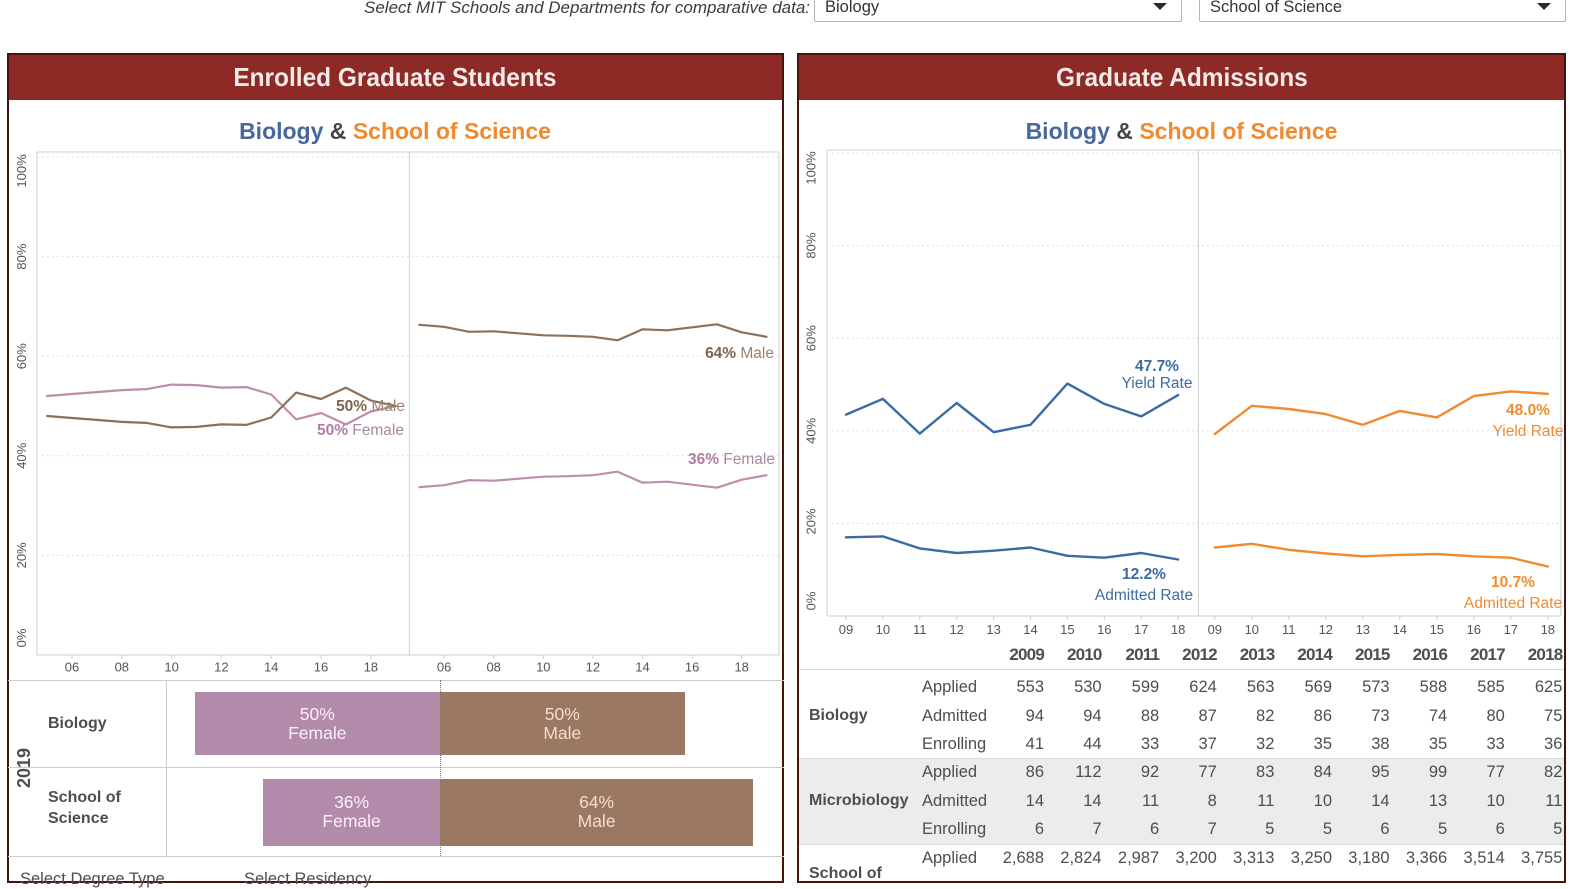 The image size is (1574, 889). I want to click on svg-text: 47.7%, so click(1157, 366).